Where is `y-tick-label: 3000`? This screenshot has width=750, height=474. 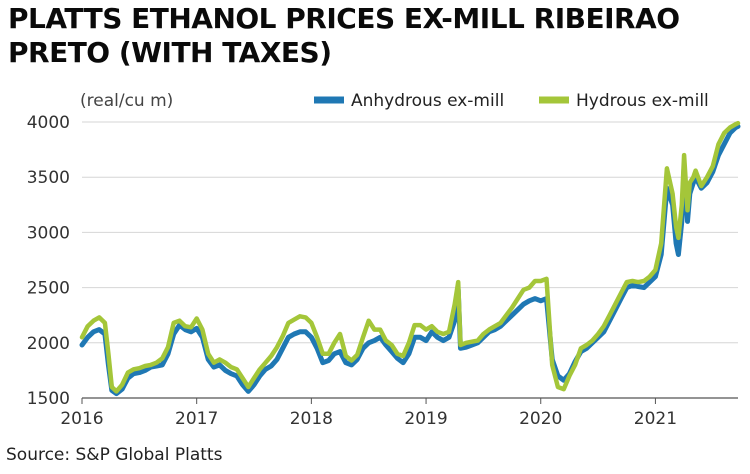
y-tick-label: 3000 is located at coordinates (48, 233).